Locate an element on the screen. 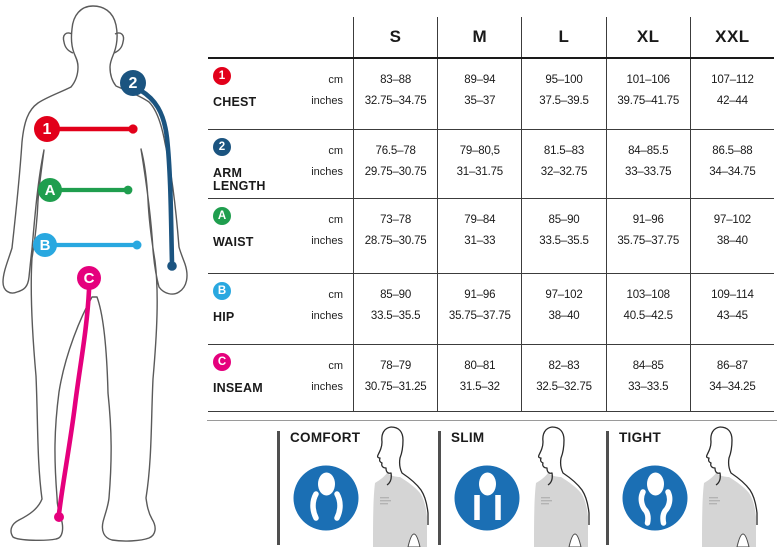 The width and height of the screenshot is (778, 550). row-label-cell: B HIP cm inches is located at coordinates (280, 309).